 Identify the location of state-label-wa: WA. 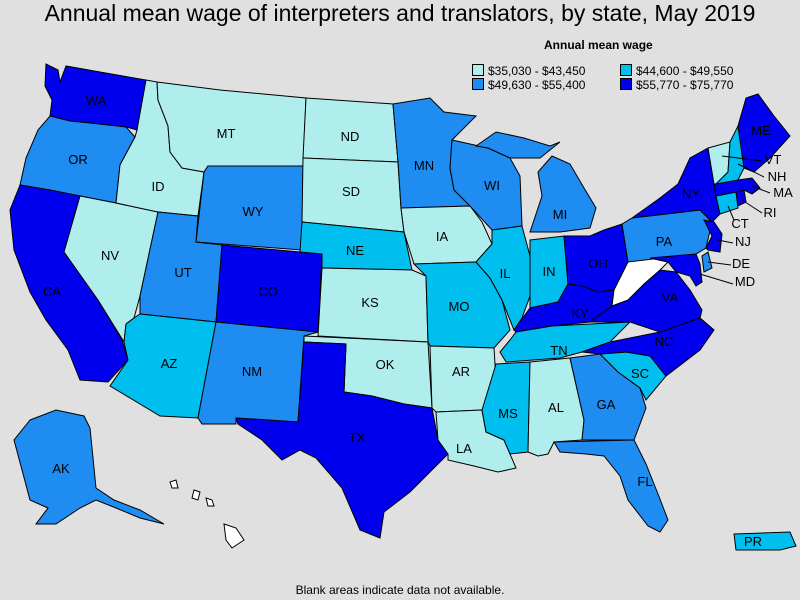
(96, 100).